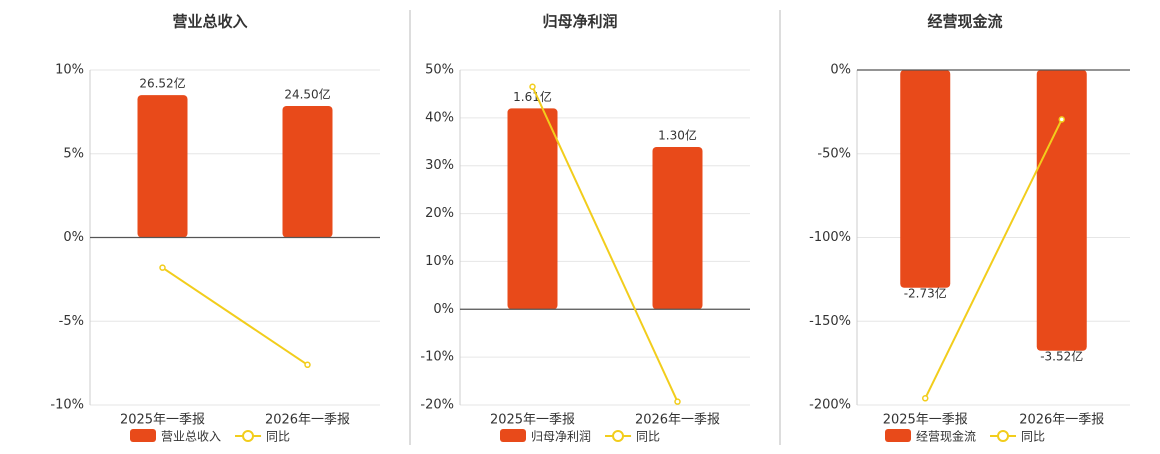  What do you see at coordinates (561, 437) in the screenshot?
I see `legend-label: 归母净利润` at bounding box center [561, 437].